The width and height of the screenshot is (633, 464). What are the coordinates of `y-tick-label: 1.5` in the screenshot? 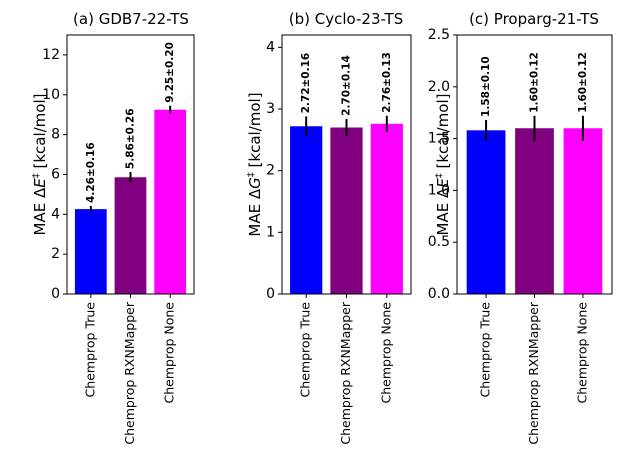 It's located at (439, 139).